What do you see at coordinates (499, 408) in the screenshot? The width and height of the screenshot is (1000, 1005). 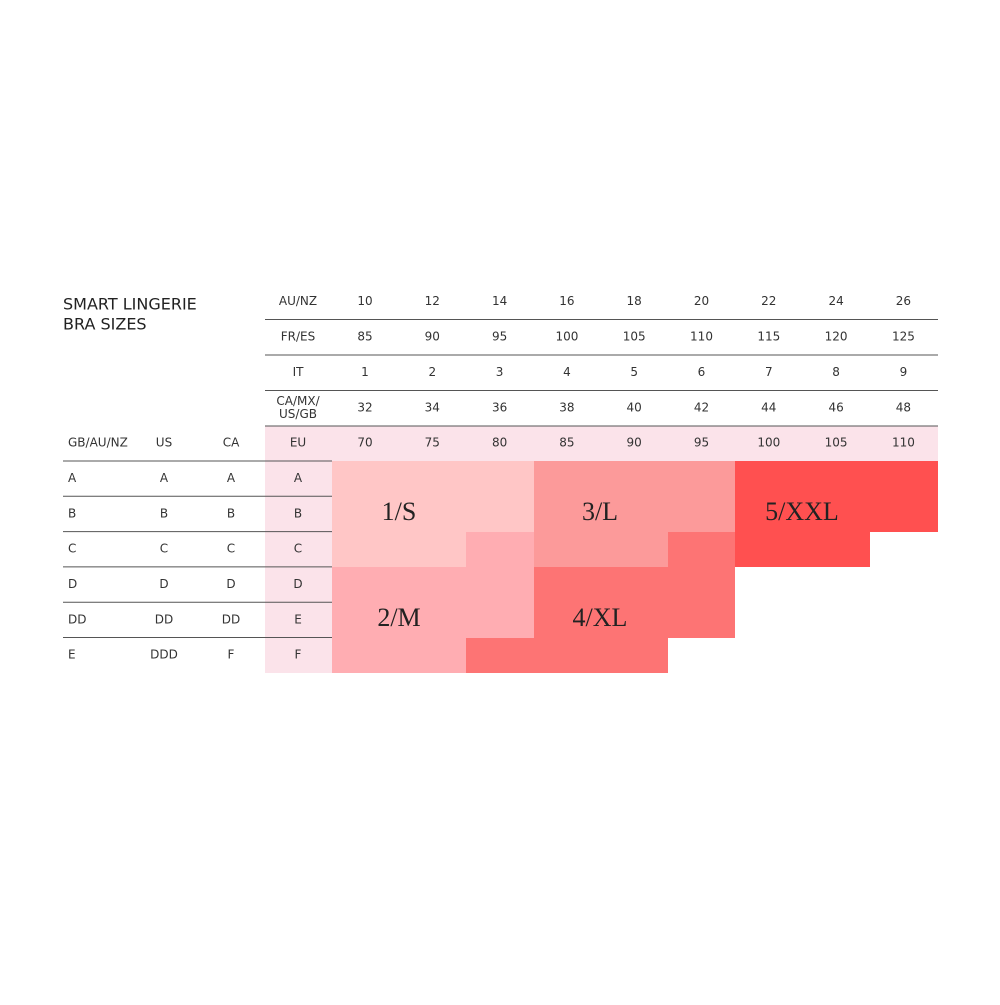 I see `cell: 36` at bounding box center [499, 408].